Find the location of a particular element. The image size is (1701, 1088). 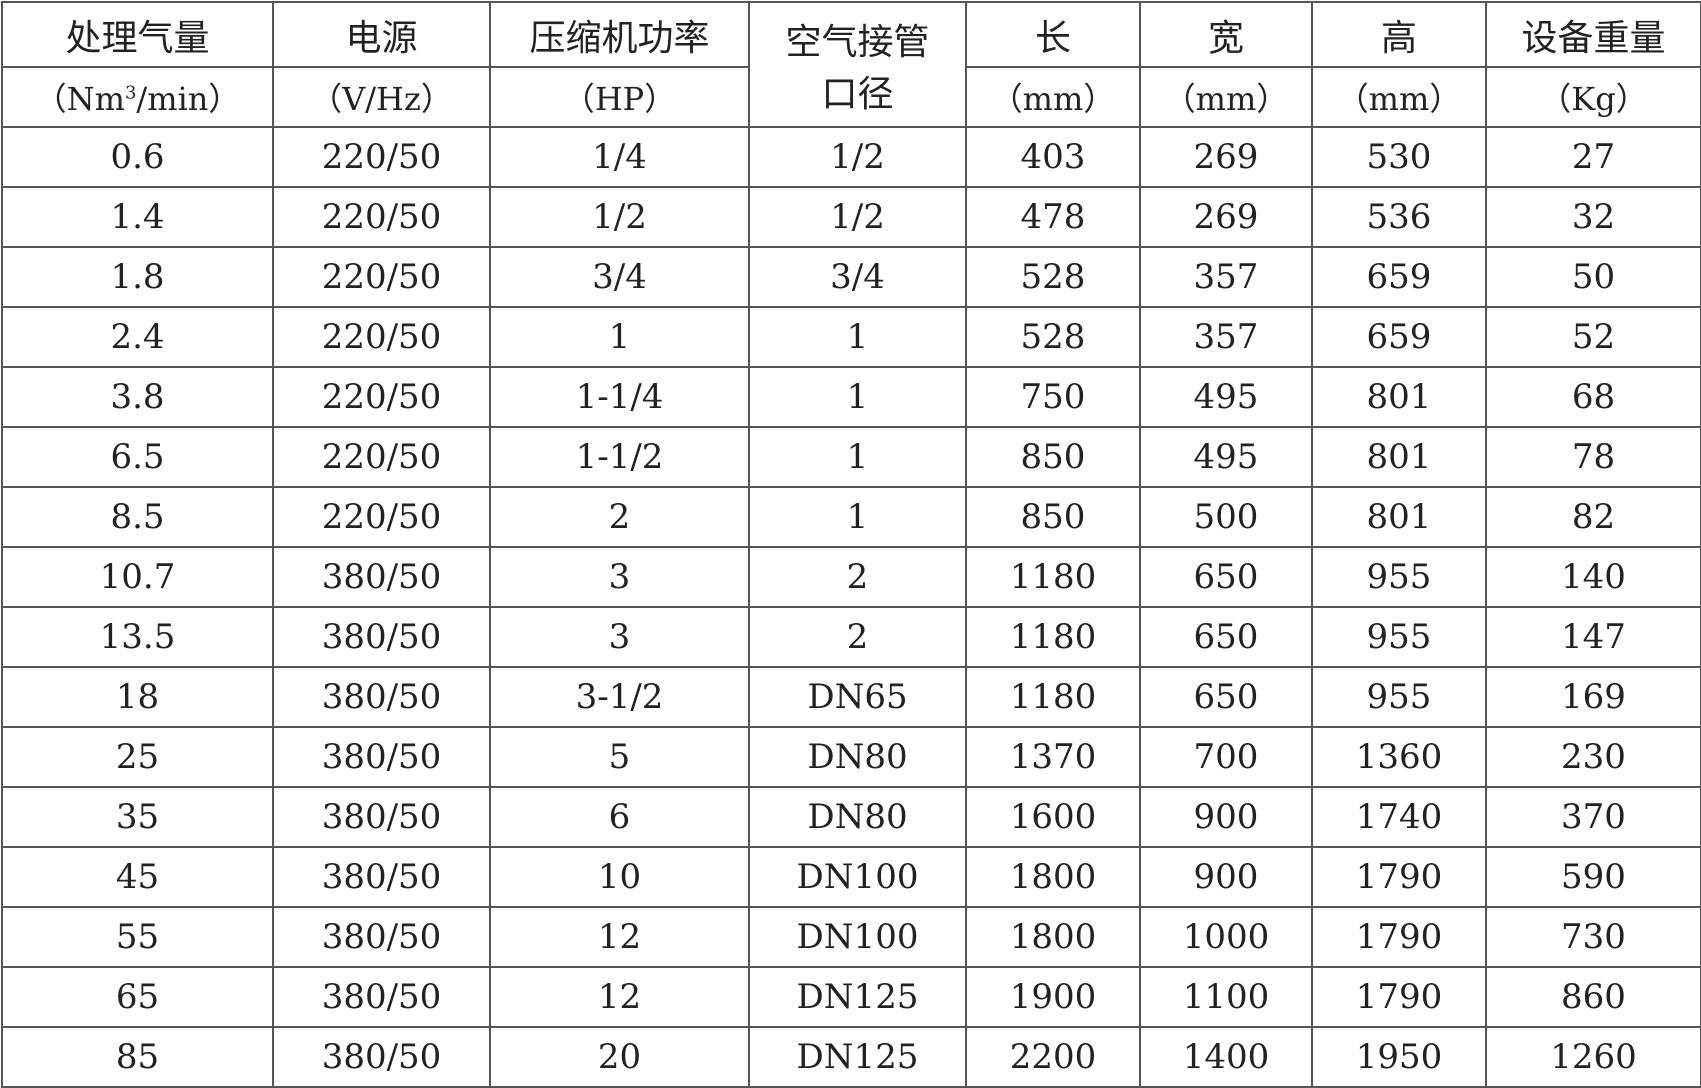

table-cell: 659 is located at coordinates (1399, 337).